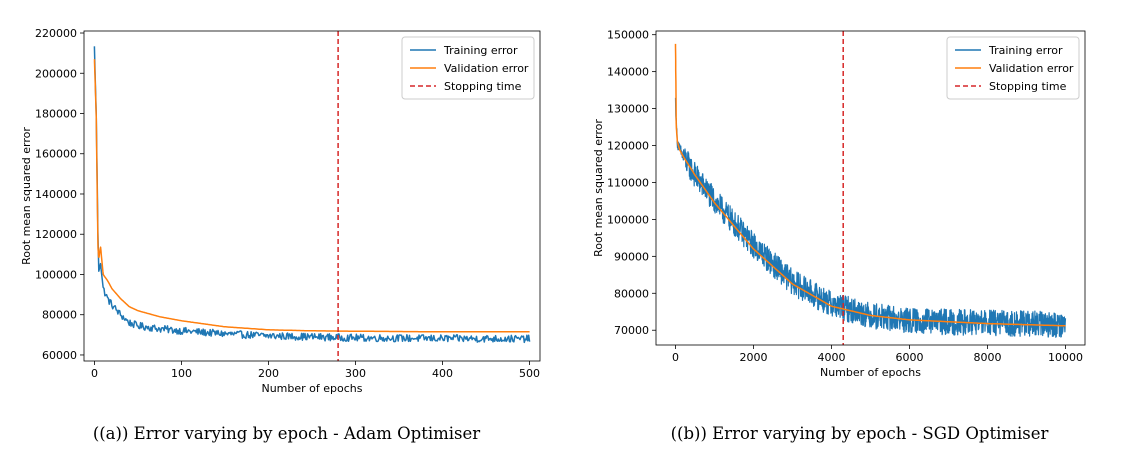 This screenshot has width=1147, height=468. Describe the element at coordinates (442, 373) in the screenshot. I see `x-tick-label: 400` at that location.